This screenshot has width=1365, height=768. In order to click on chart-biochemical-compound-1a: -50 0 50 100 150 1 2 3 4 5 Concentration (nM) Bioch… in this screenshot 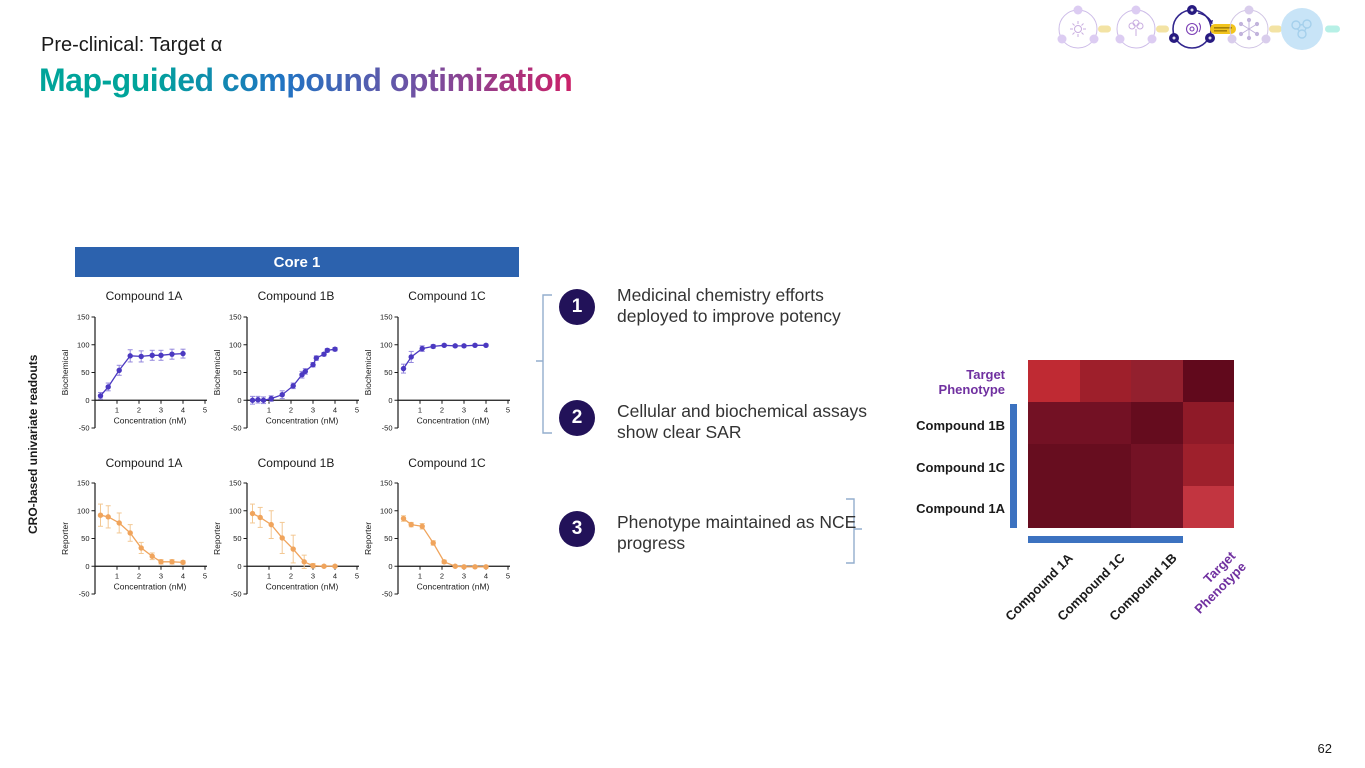, I will do `click(135, 369)`.